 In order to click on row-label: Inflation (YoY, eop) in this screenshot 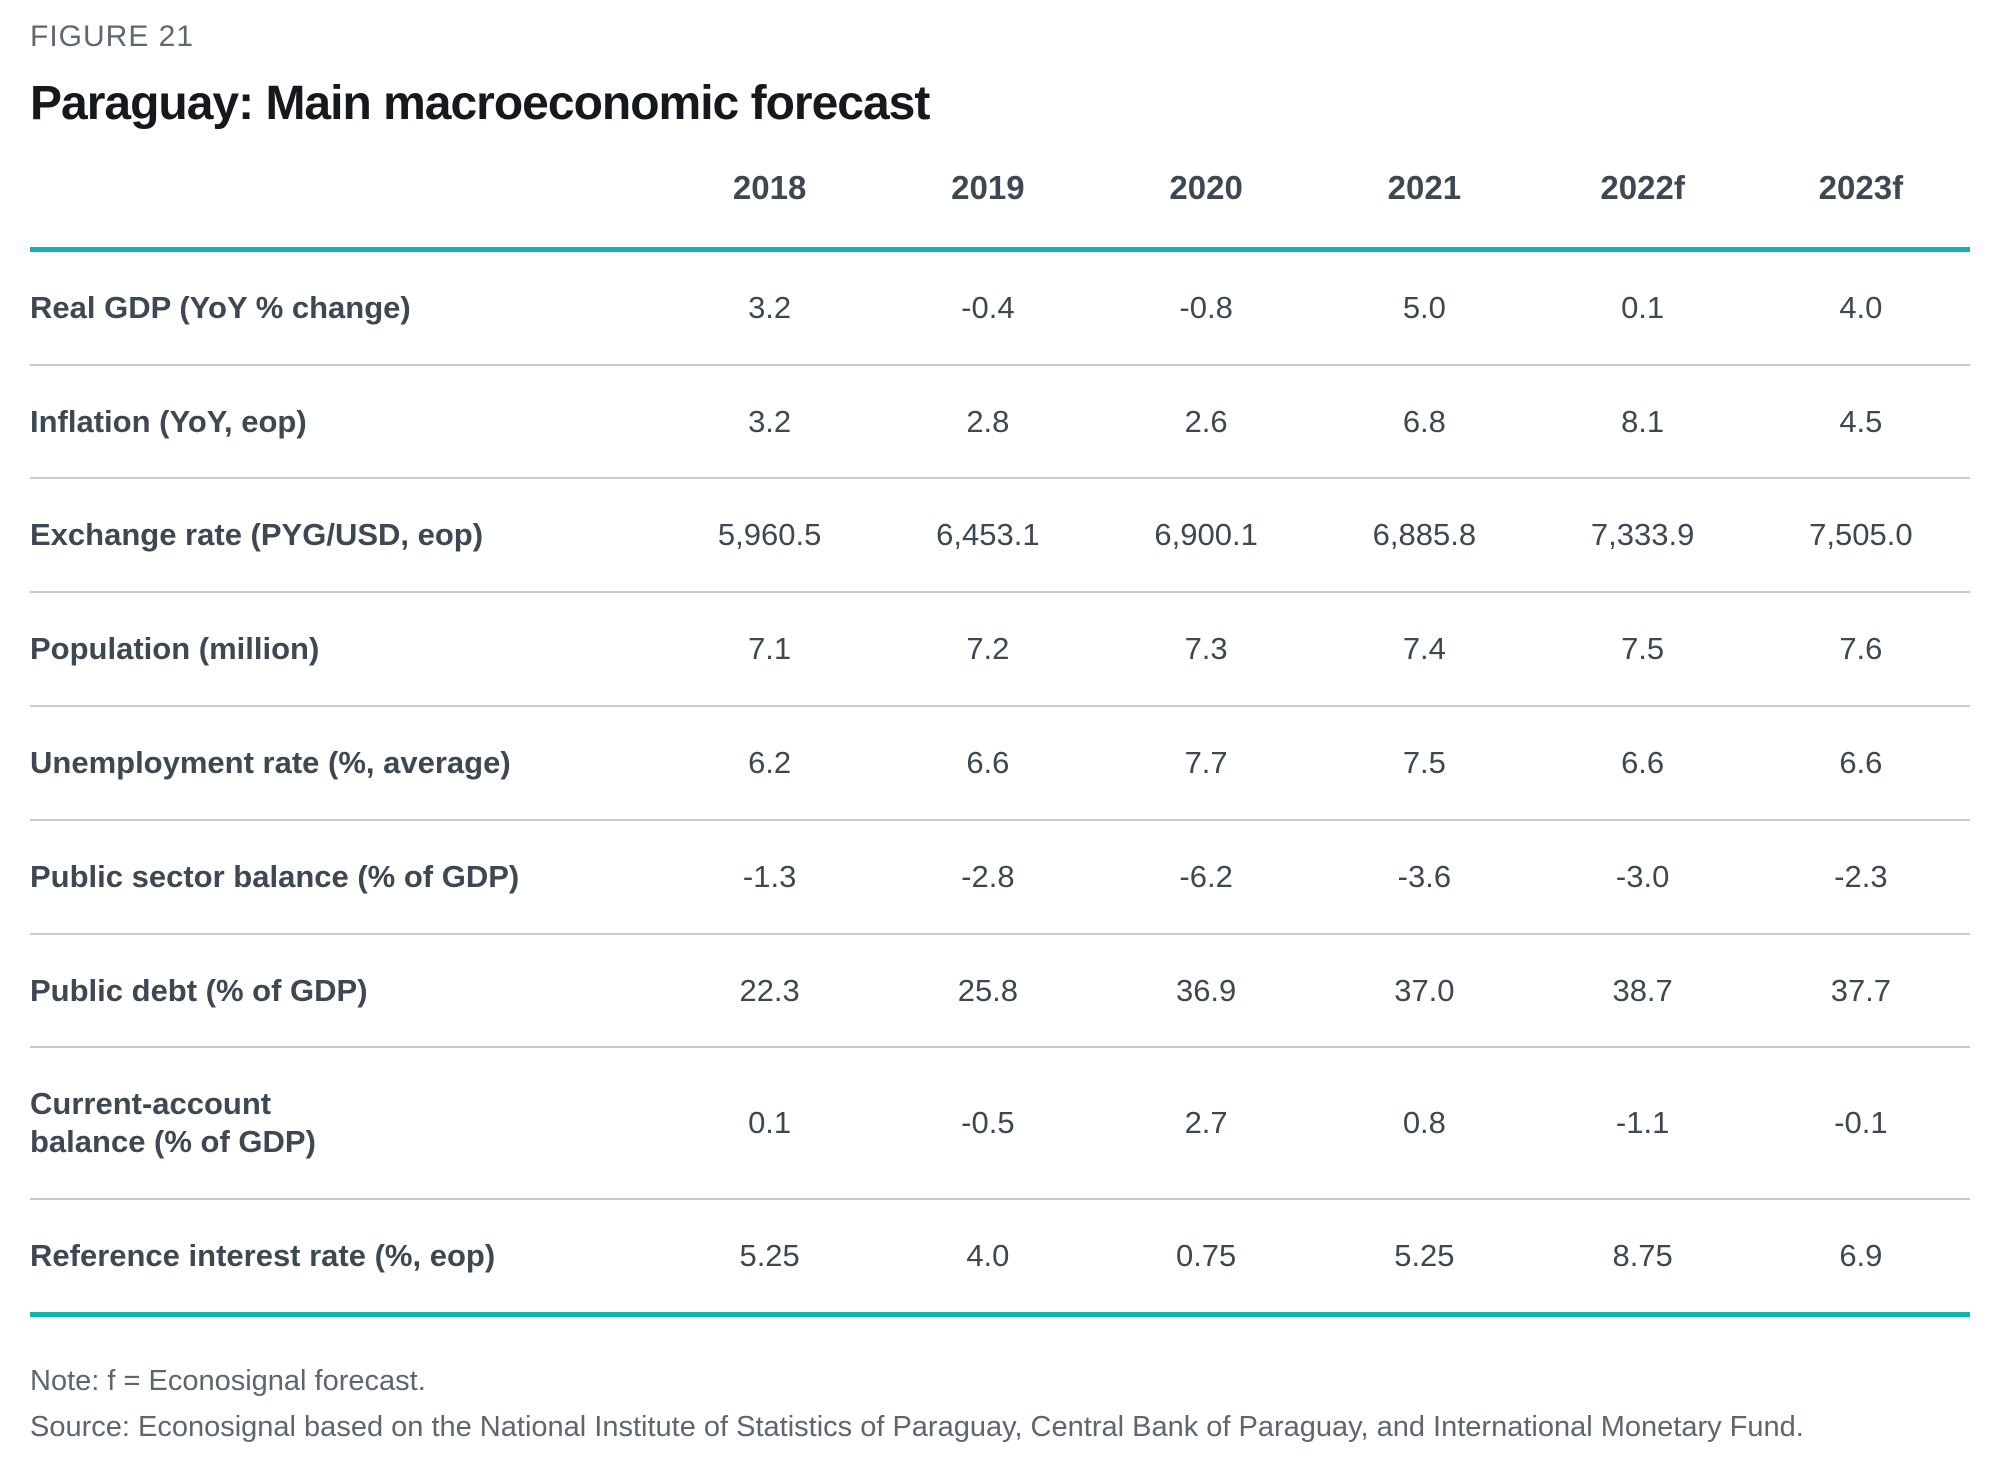, I will do `click(168, 421)`.